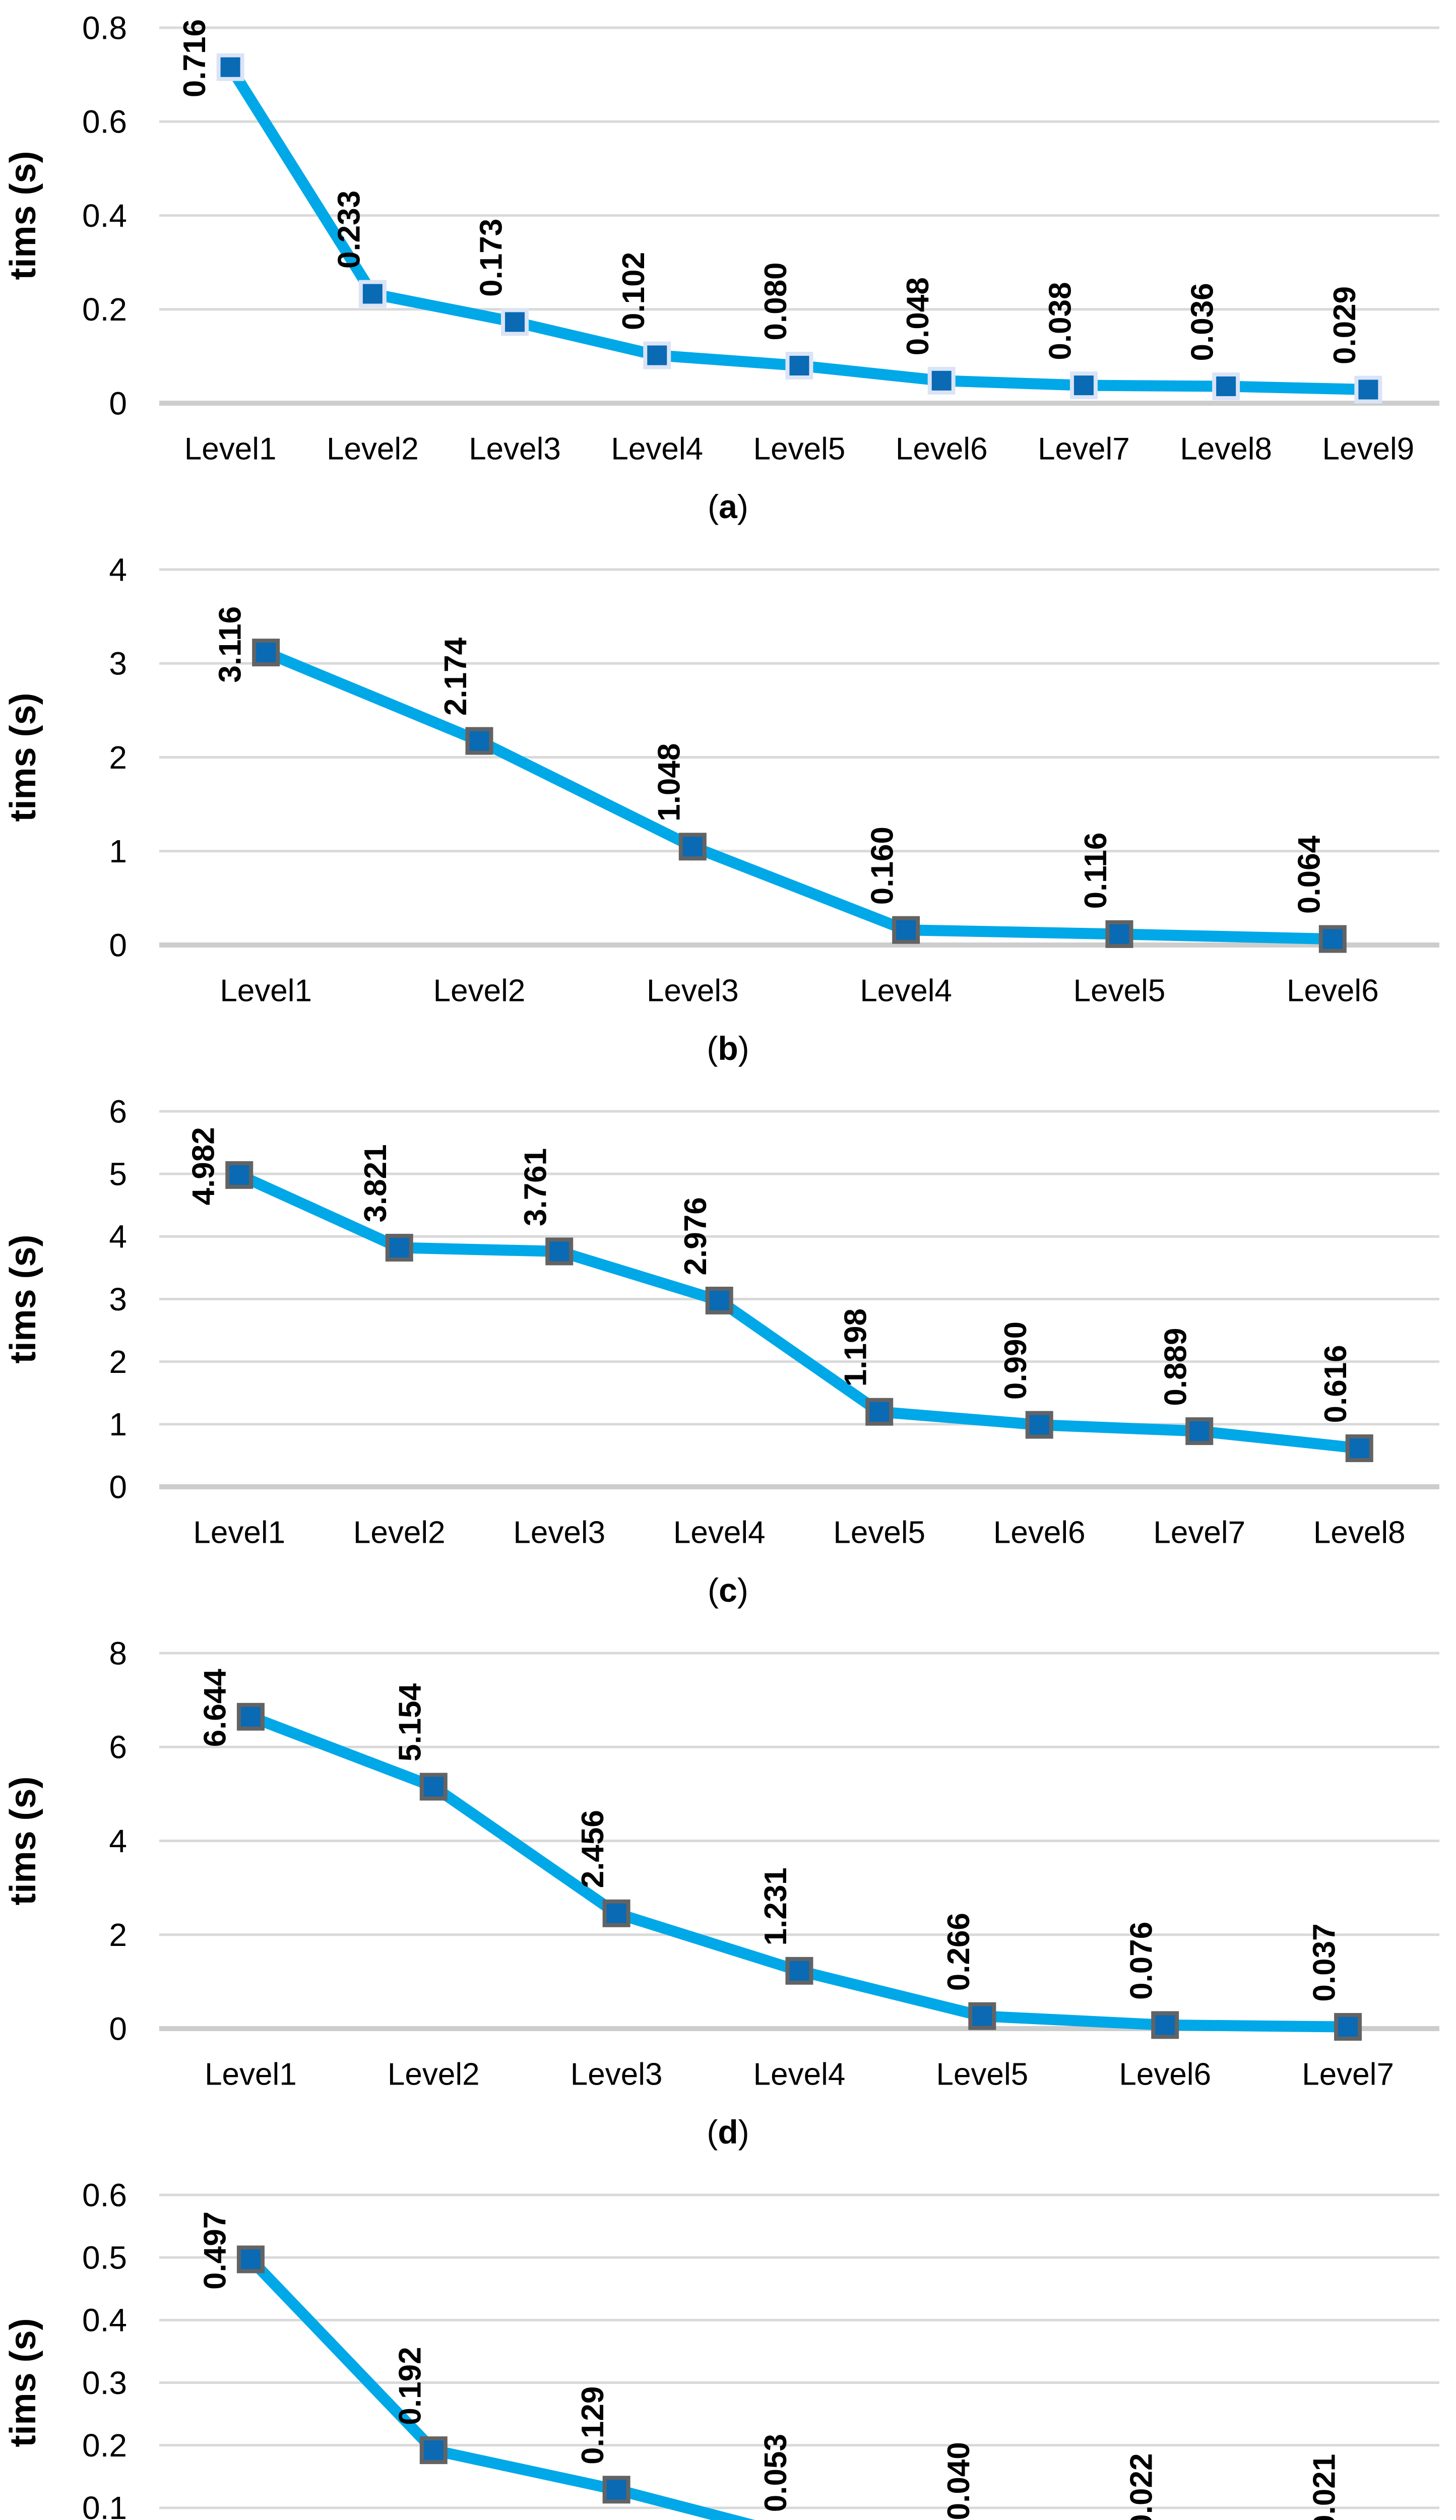  What do you see at coordinates (856, 1347) in the screenshot?
I see `data-point-label: 1.198` at bounding box center [856, 1347].